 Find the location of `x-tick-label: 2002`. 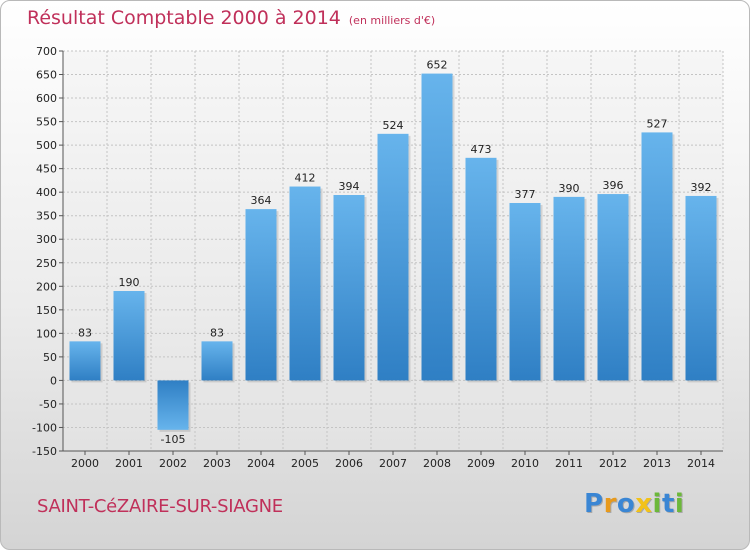

x-tick-label: 2002 is located at coordinates (173, 463).